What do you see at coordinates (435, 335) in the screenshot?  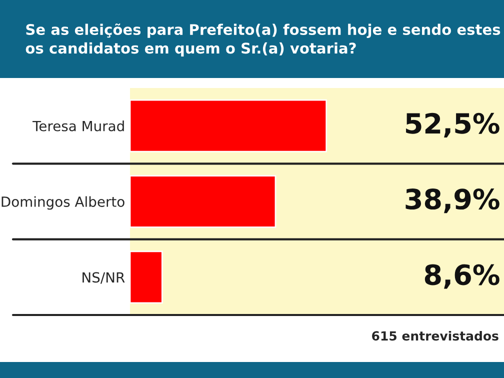 I see `text: 615 entrevistados` at bounding box center [435, 335].